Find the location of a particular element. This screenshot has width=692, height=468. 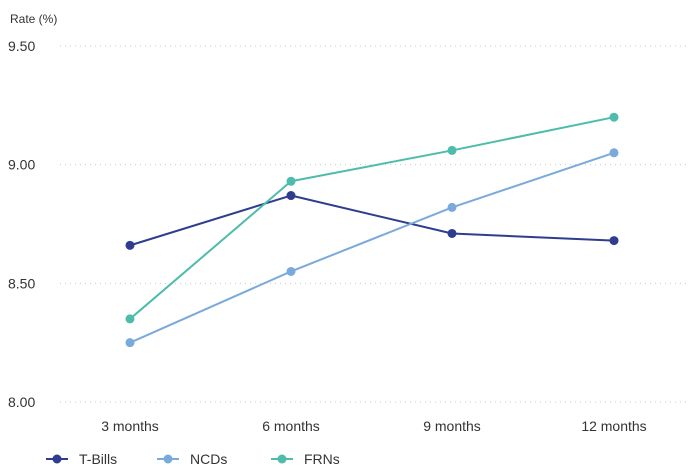

y-tick-label: 8.00 is located at coordinates (21, 402).